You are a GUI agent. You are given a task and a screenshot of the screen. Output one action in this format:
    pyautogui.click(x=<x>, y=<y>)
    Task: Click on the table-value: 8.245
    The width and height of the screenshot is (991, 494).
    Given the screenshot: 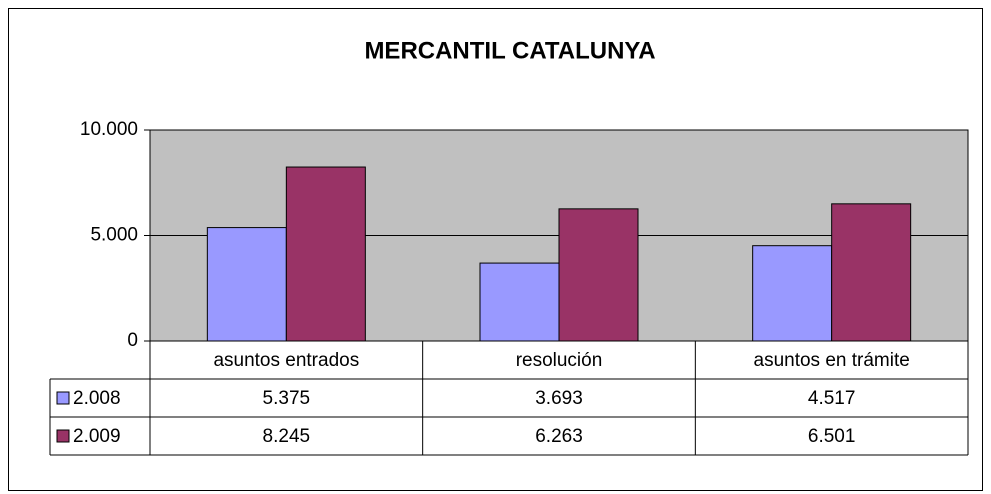 What is the action you would take?
    pyautogui.click(x=287, y=436)
    